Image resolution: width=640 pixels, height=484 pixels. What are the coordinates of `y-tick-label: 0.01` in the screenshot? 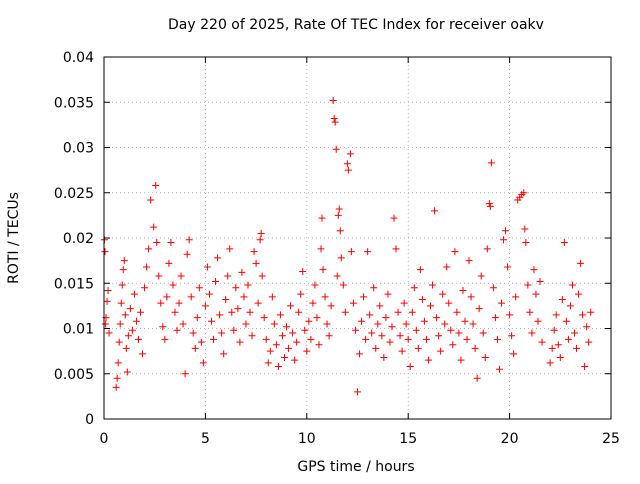 It's located at (78, 330).